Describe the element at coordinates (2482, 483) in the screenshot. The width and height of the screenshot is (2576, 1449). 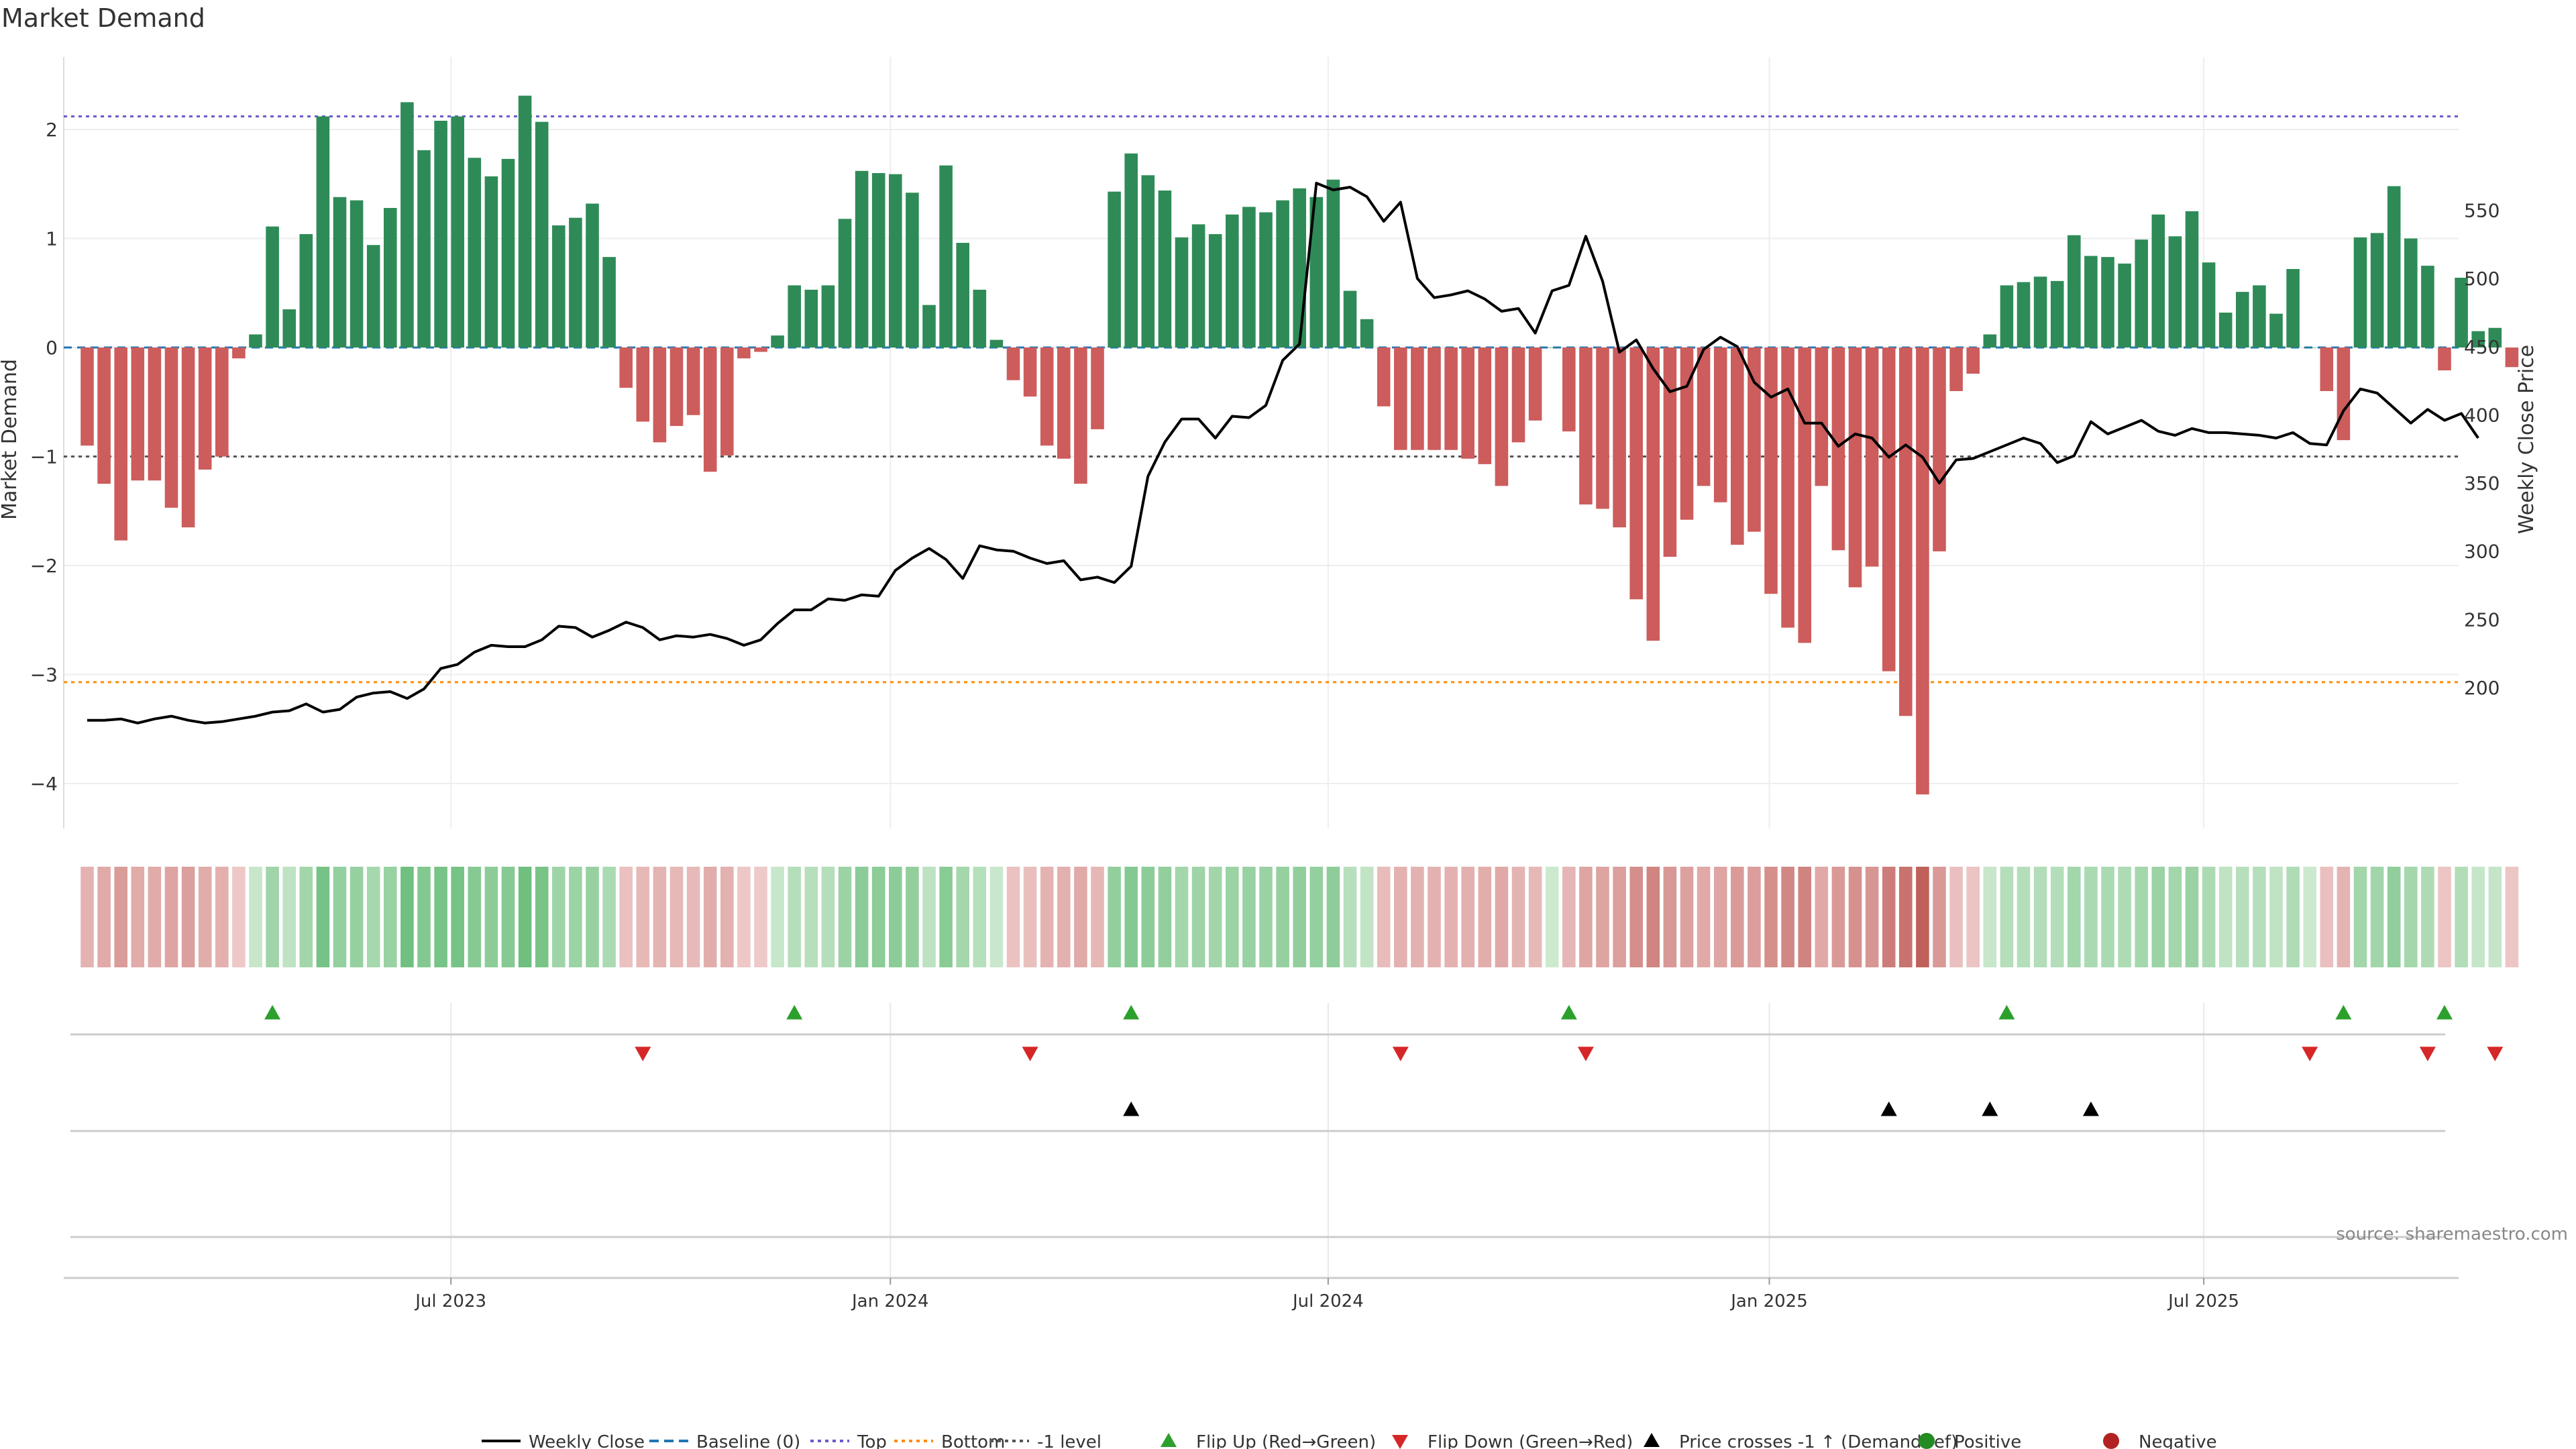
I see `y-tick-right: 350` at that location.